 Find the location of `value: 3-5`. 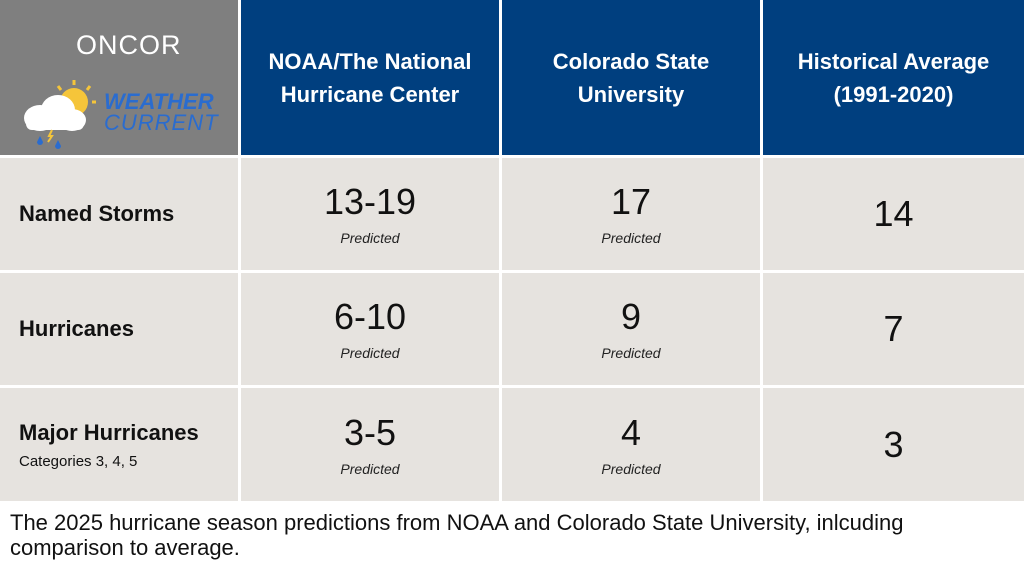

value: 3-5 is located at coordinates (370, 432).